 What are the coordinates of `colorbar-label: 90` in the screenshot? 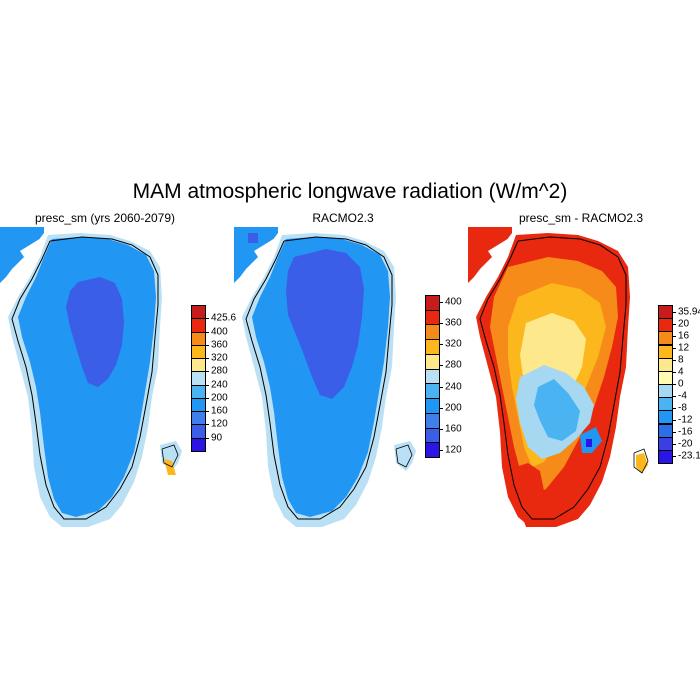 It's located at (217, 438).